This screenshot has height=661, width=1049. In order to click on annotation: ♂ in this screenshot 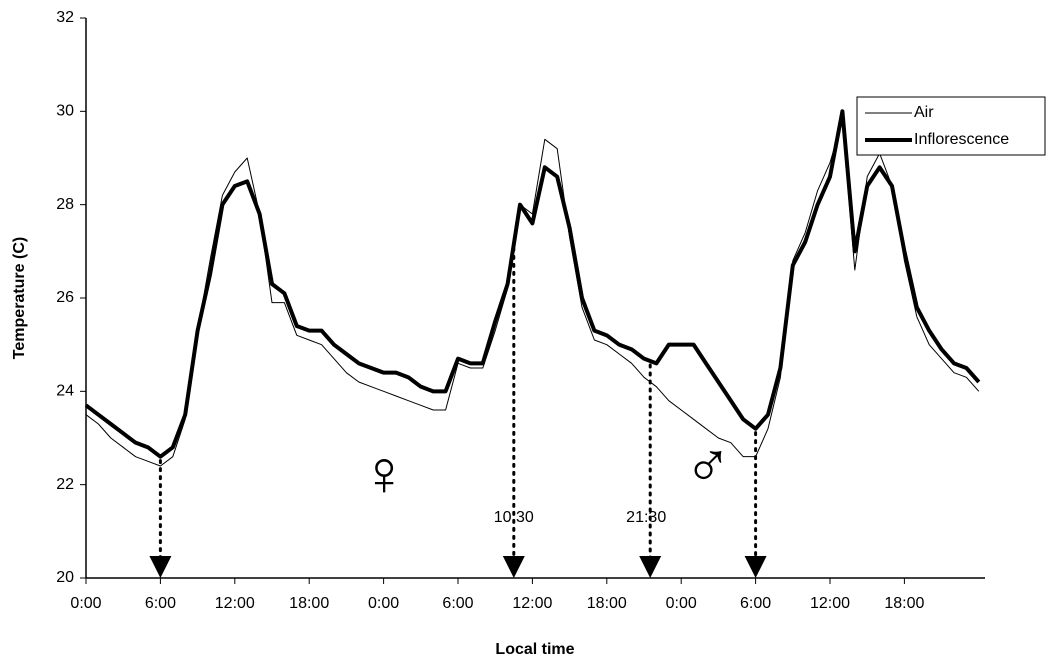, I will do `click(708, 465)`.